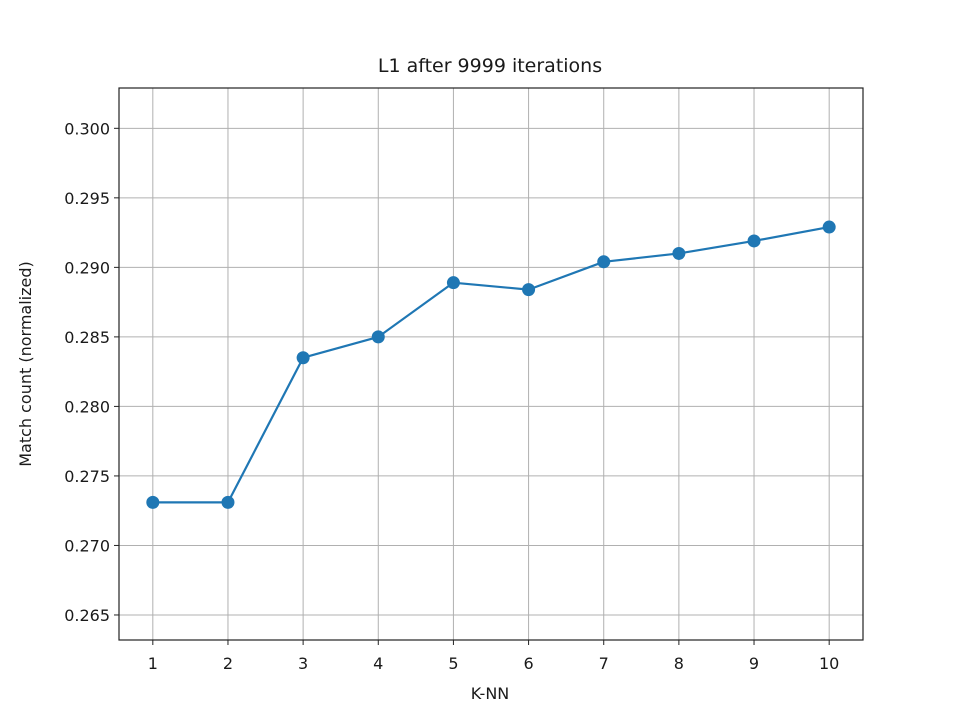  What do you see at coordinates (490, 66) in the screenshot?
I see `chart-title: L1 after 9999 iterations` at bounding box center [490, 66].